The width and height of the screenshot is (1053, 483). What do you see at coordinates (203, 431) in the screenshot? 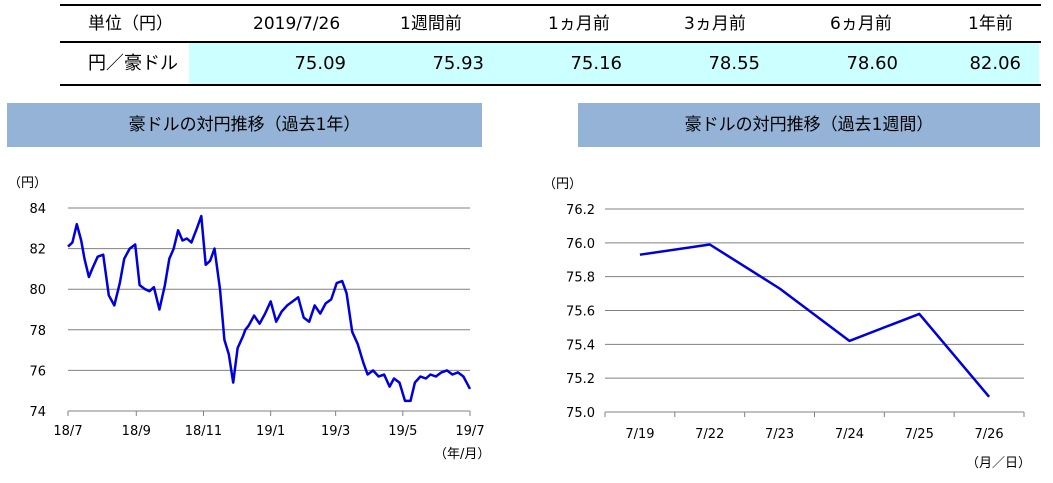
I see `x-tick-label: 18/11` at bounding box center [203, 431].